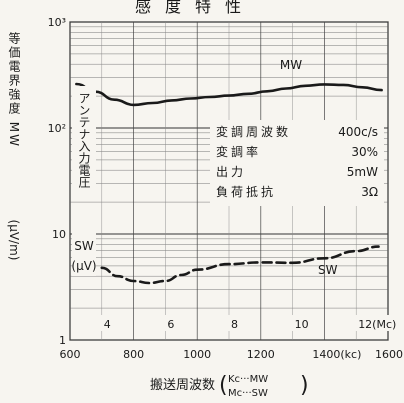  Describe the element at coordinates (238, 151) in the screenshot. I see `condition-label: 変調率` at that location.